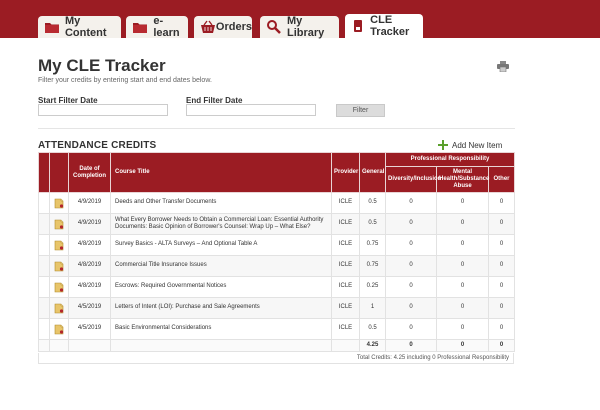 The width and height of the screenshot is (600, 410). I want to click on magnifier-icon, so click(273, 27).